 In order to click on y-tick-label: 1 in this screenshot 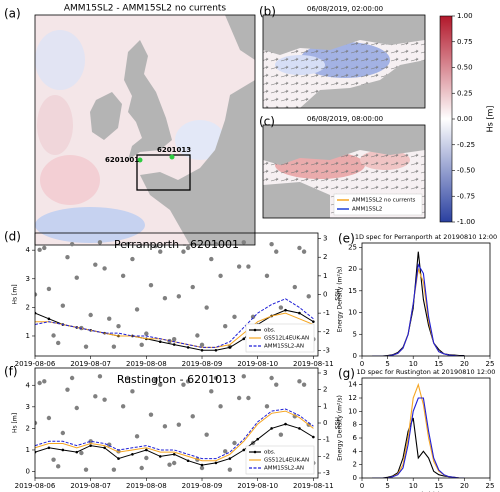, I will do `click(28, 336)`.